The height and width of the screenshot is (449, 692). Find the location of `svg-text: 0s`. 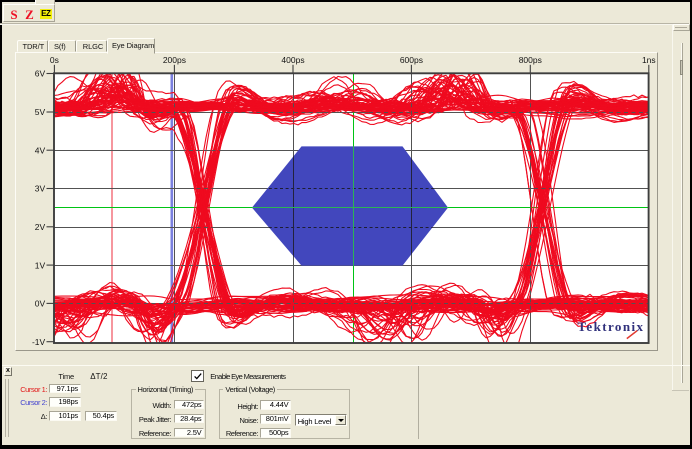

svg-text: 0s is located at coordinates (54, 60).